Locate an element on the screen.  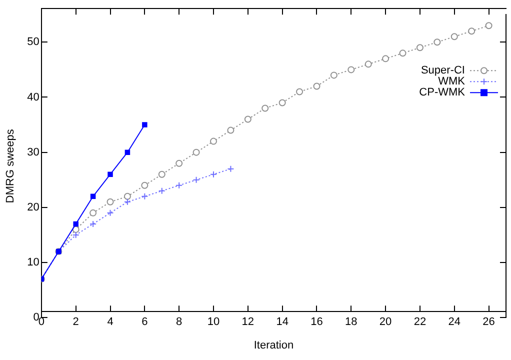
x-tick-label: 24 is located at coordinates (454, 322).